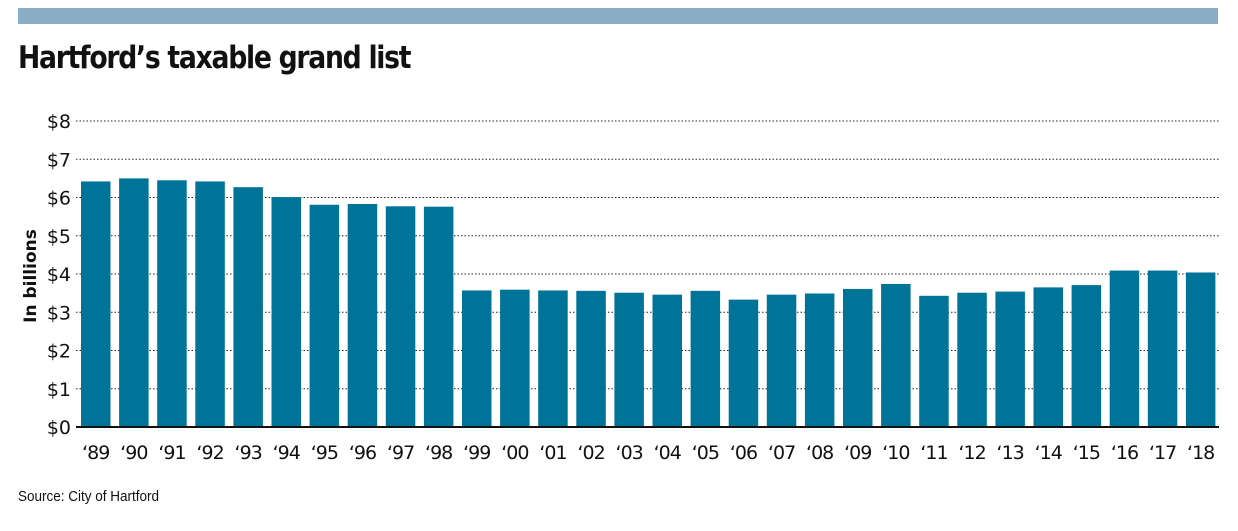 The image size is (1238, 531). I want to click on x-tick-label: ‘18, so click(1200, 453).